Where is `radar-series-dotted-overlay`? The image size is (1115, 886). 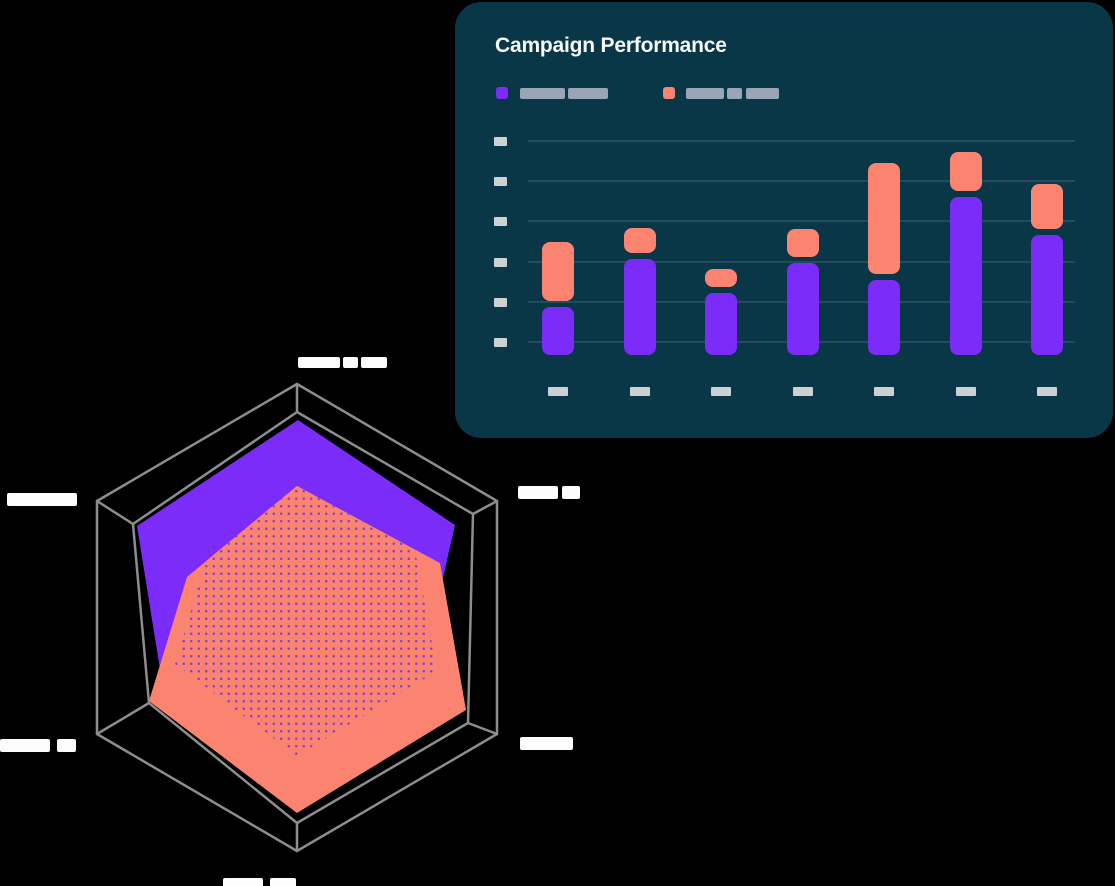
radar-series-dotted-overlay is located at coordinates (306, 621).